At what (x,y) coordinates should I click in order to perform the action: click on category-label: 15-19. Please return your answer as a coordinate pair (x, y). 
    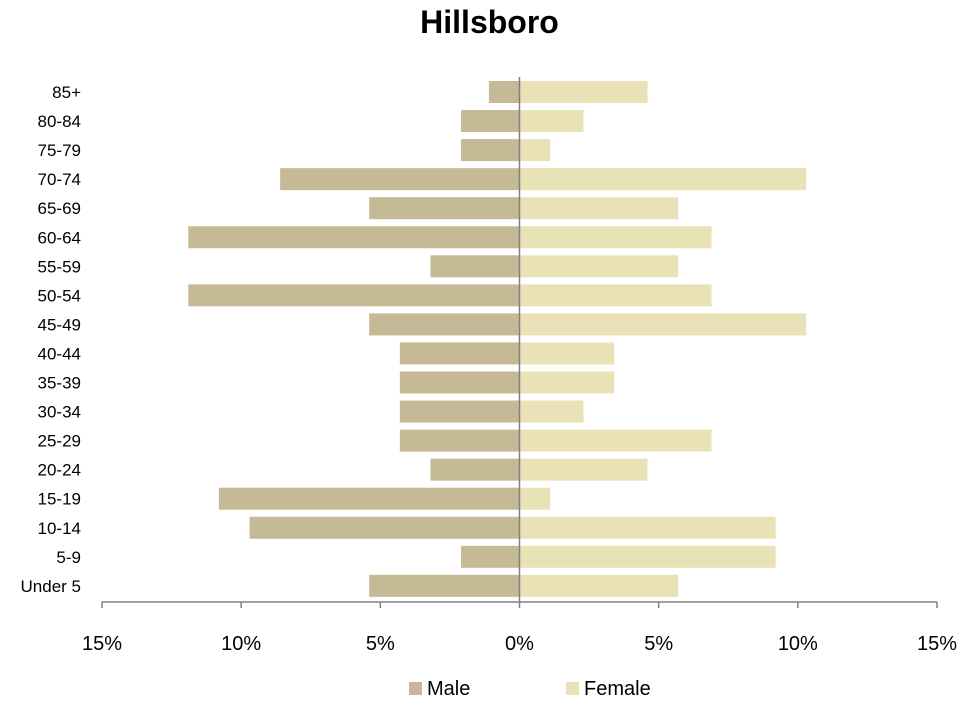
    Looking at the image, I should click on (59, 499).